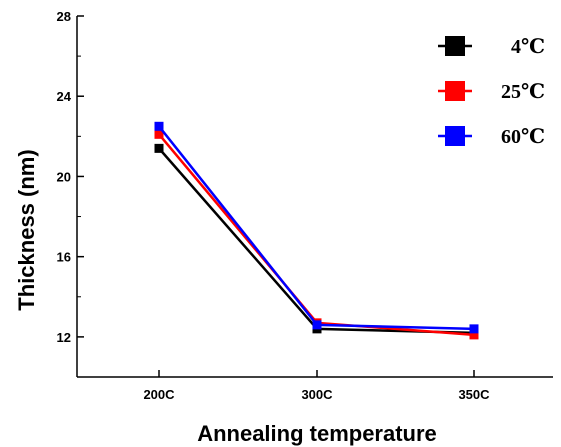 The image size is (561, 447). I want to click on legend-label: 25℃, so click(523, 92).